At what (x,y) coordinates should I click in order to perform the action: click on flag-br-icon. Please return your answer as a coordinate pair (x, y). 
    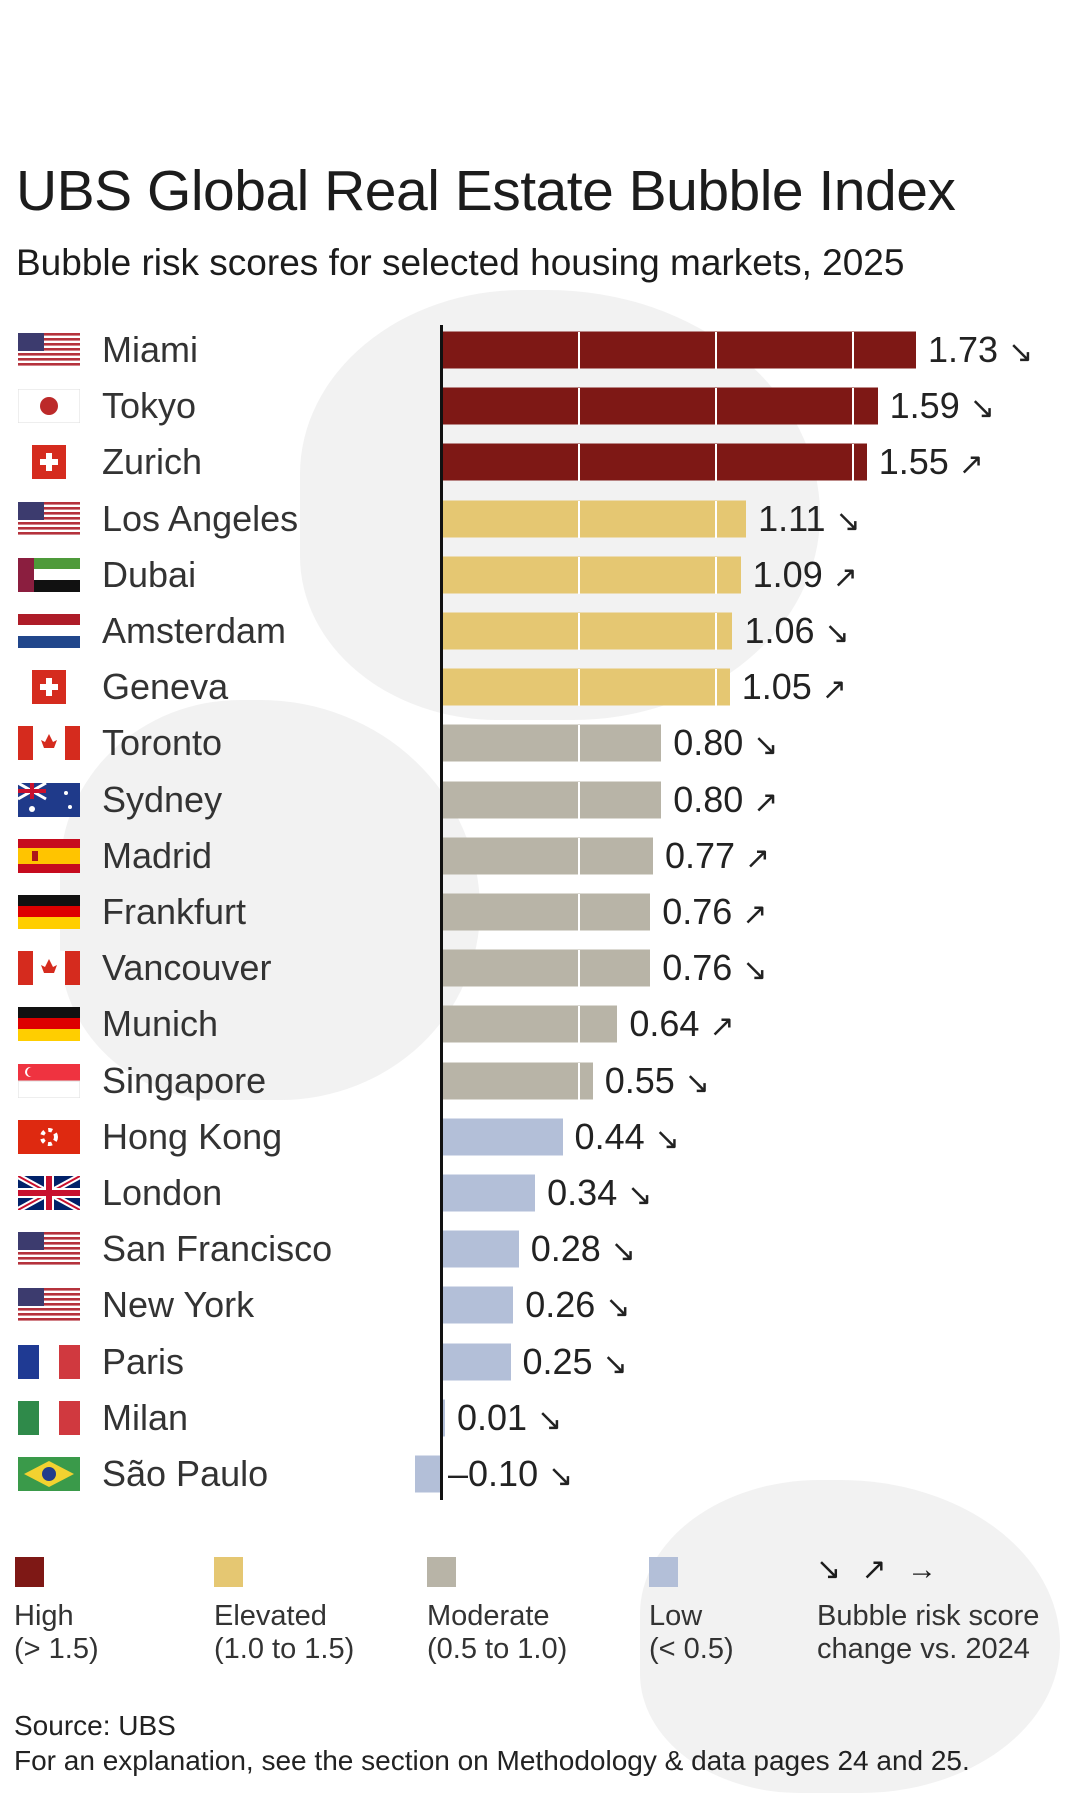
    Looking at the image, I should click on (49, 1474).